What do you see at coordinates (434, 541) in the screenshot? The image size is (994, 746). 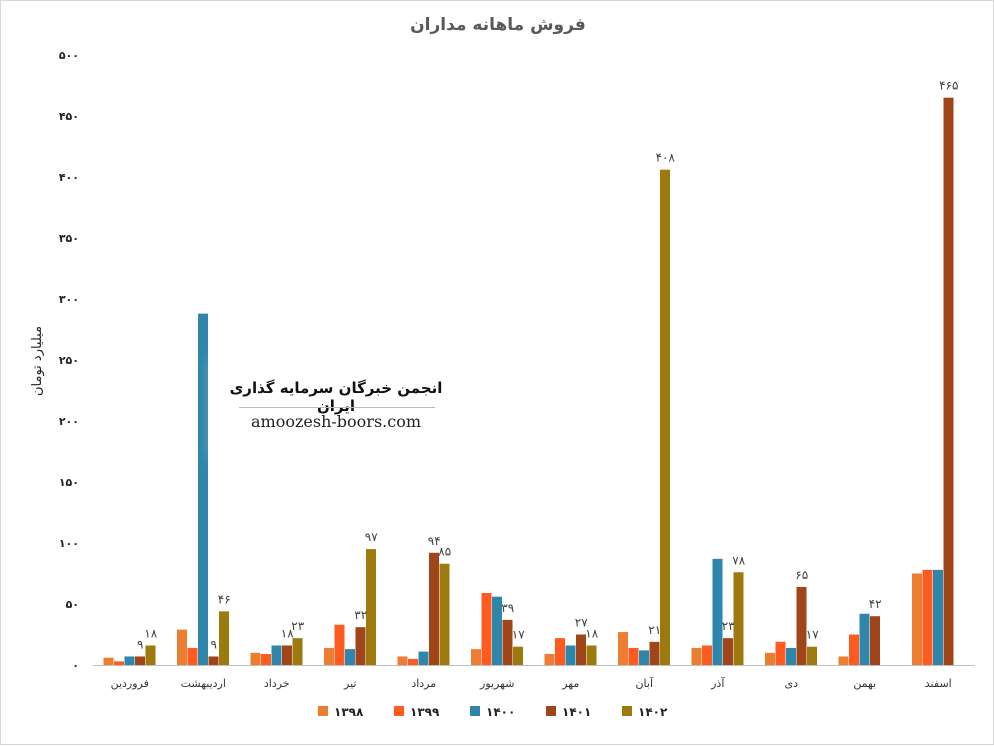 I see `data-label: ۹۴` at bounding box center [434, 541].